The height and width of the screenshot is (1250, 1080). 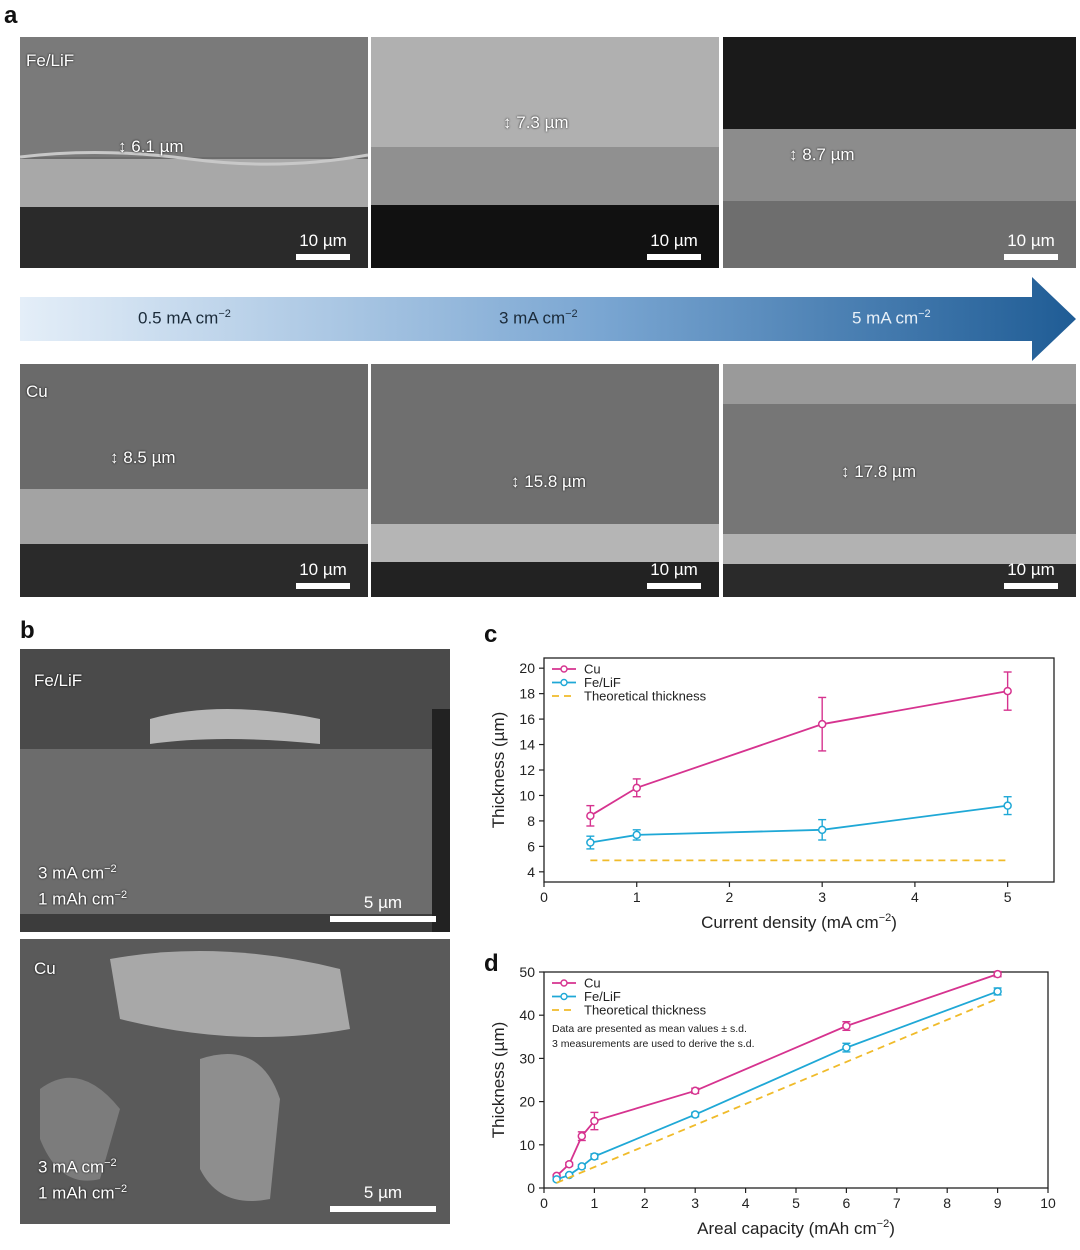 What do you see at coordinates (947, 1203) in the screenshot?
I see `x-tick-label: 8` at bounding box center [947, 1203].